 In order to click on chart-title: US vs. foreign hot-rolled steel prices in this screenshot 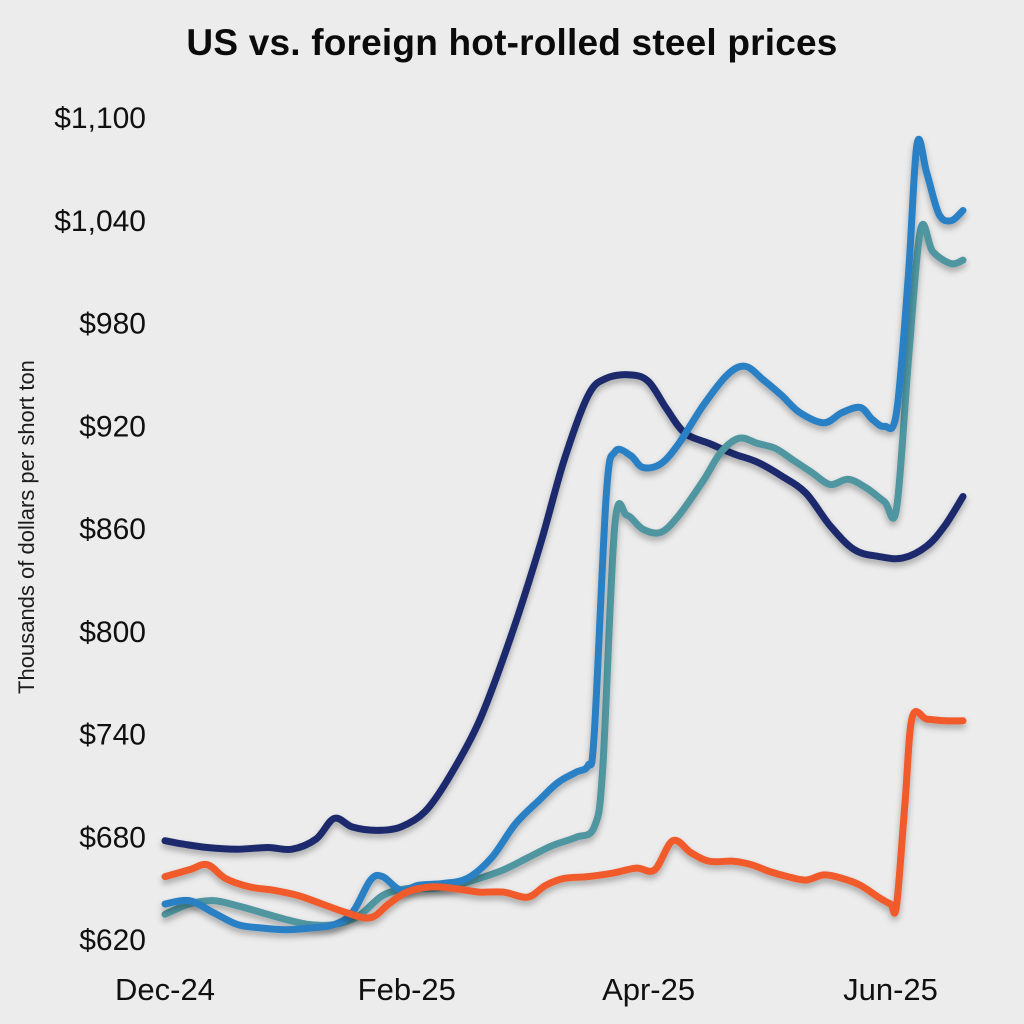, I will do `click(512, 42)`.